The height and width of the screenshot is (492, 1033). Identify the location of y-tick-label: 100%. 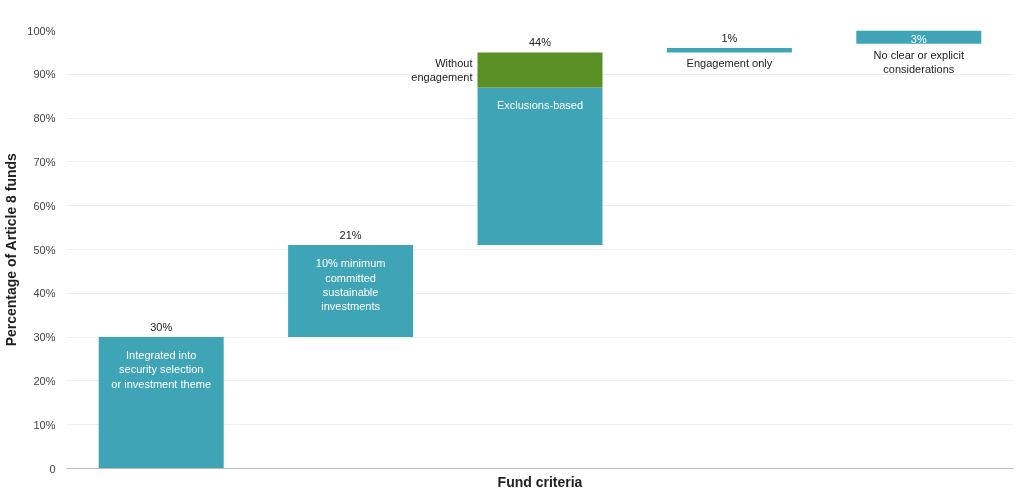
(41, 30).